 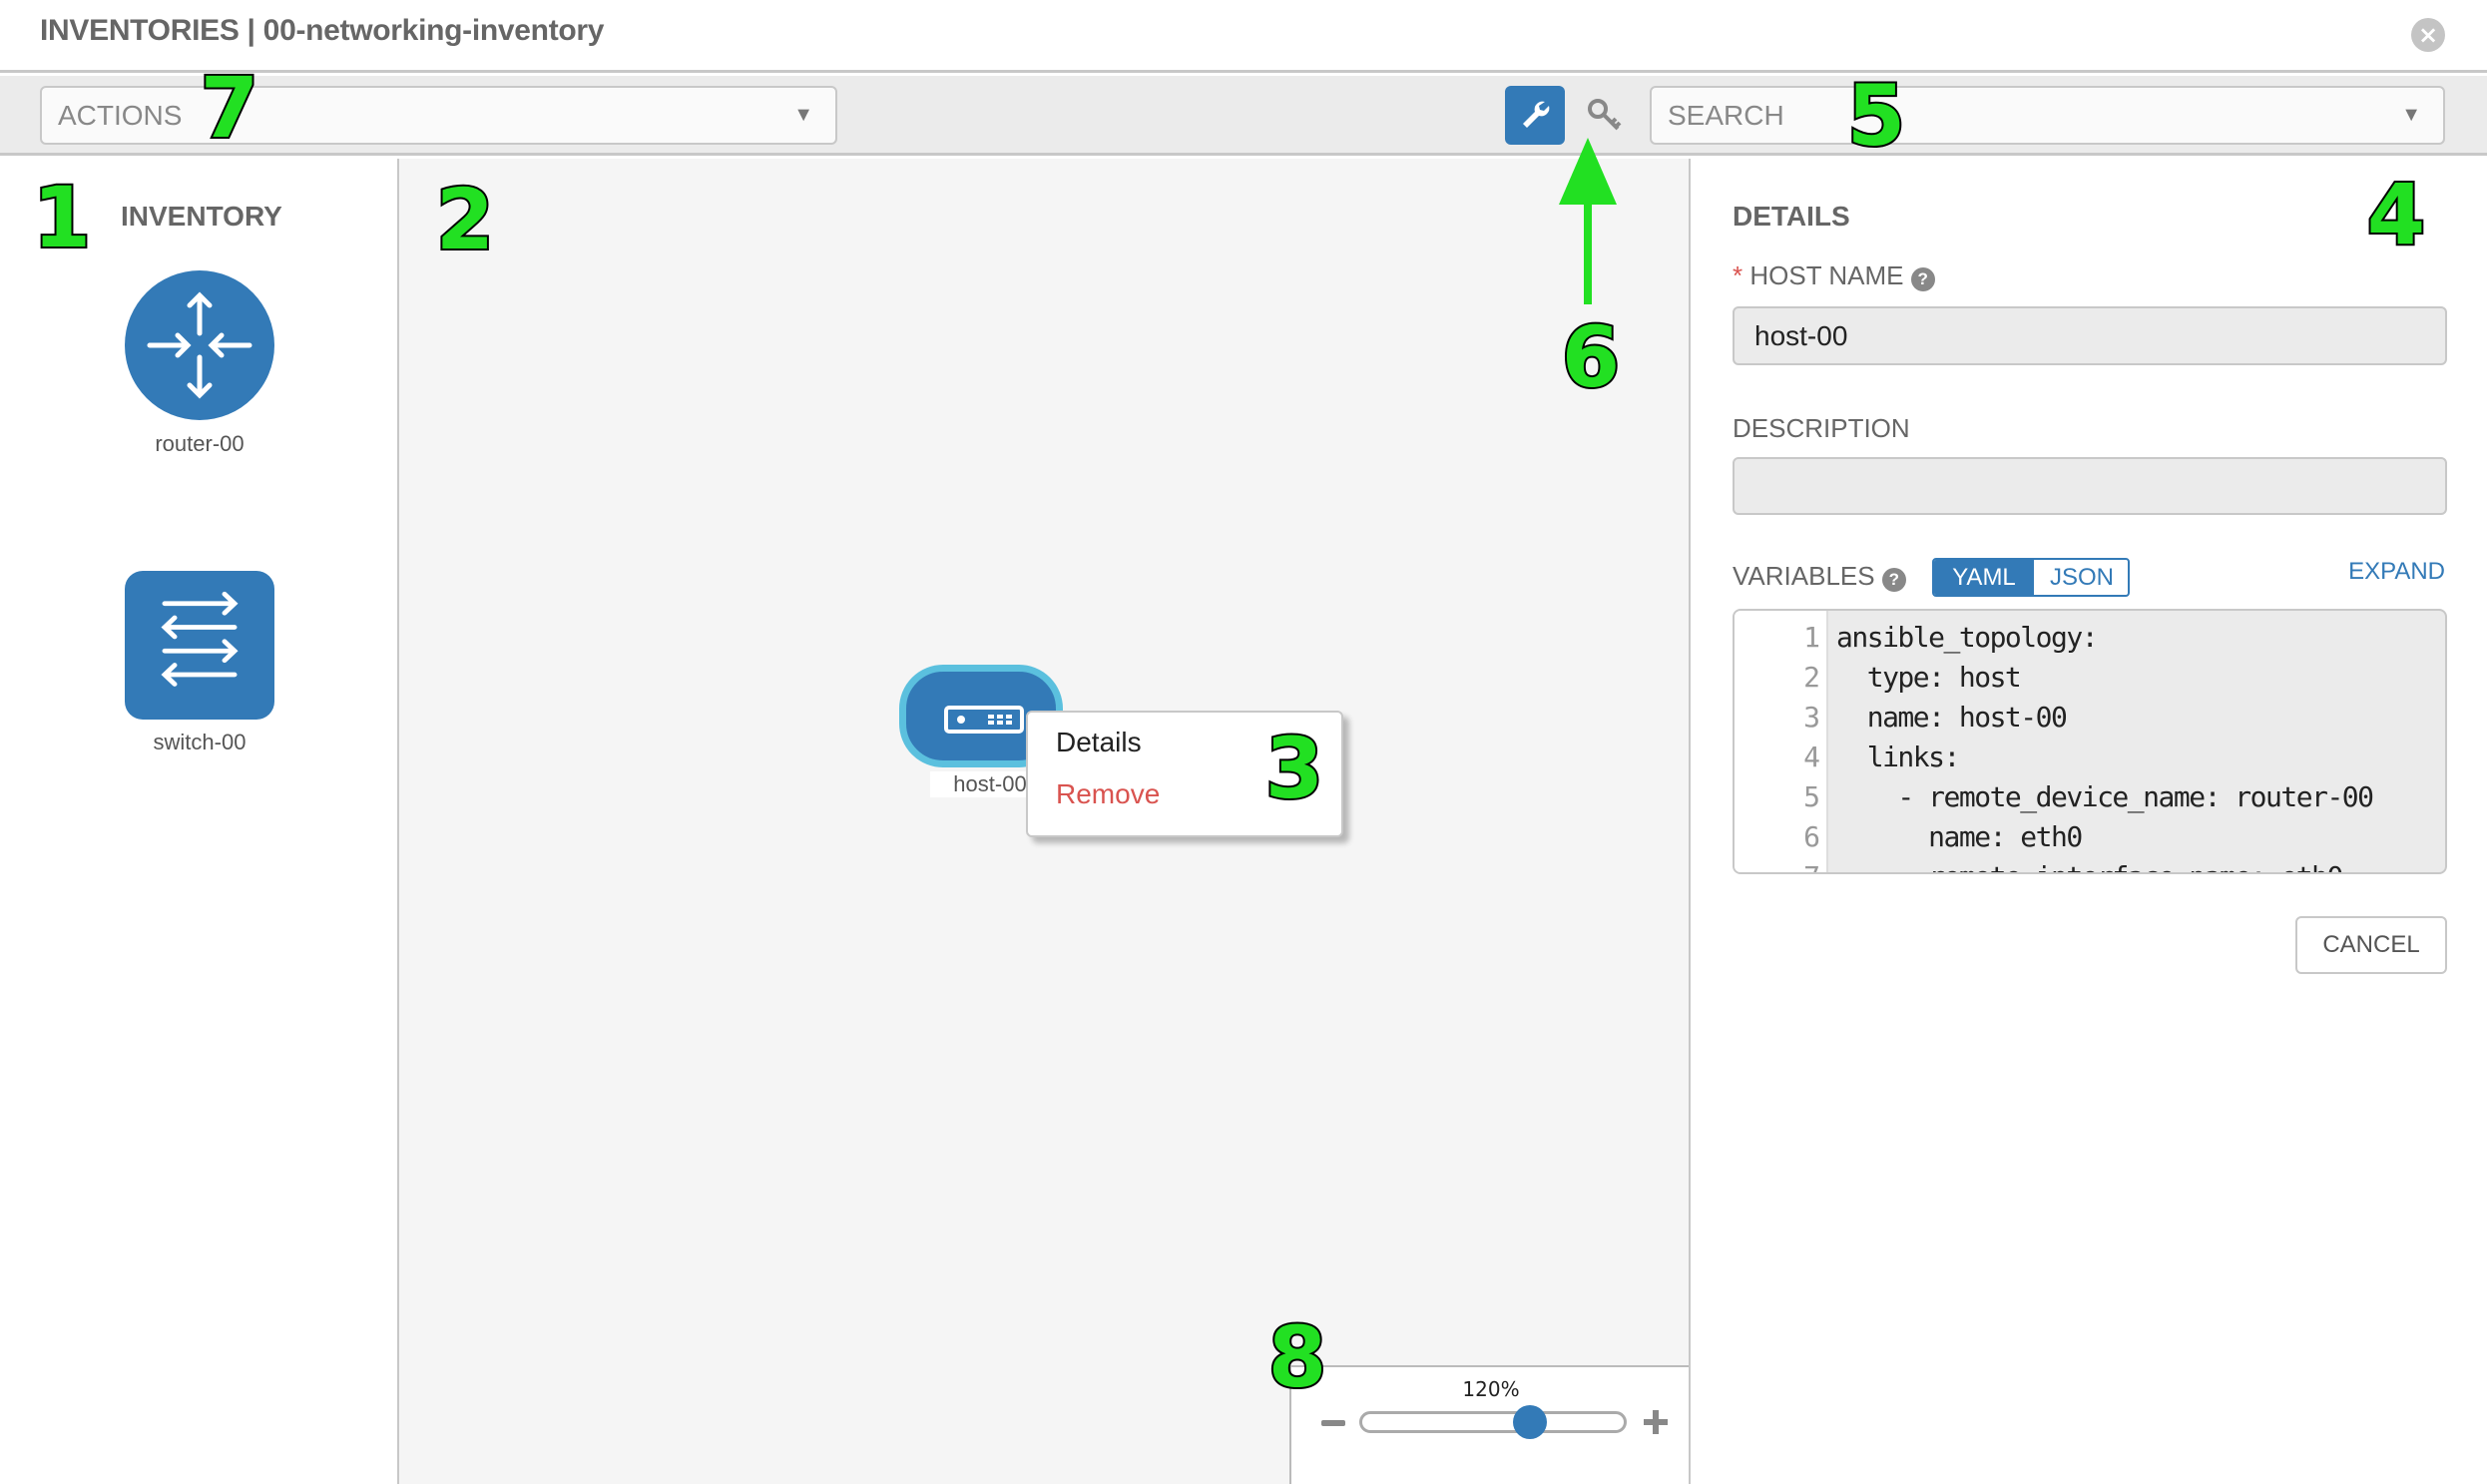 What do you see at coordinates (2371, 945) in the screenshot?
I see `cancel-button: CANCEL` at bounding box center [2371, 945].